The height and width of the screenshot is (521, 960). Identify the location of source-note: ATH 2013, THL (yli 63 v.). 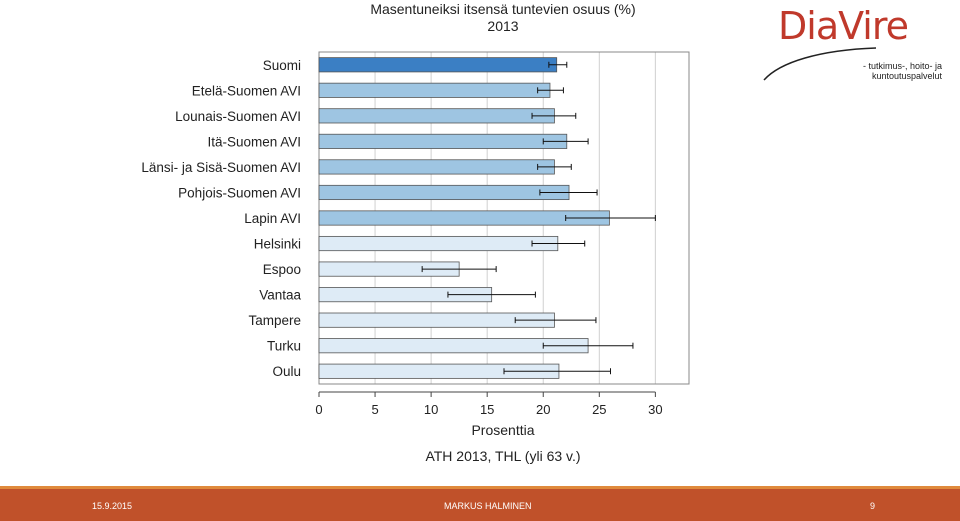
(502, 456).